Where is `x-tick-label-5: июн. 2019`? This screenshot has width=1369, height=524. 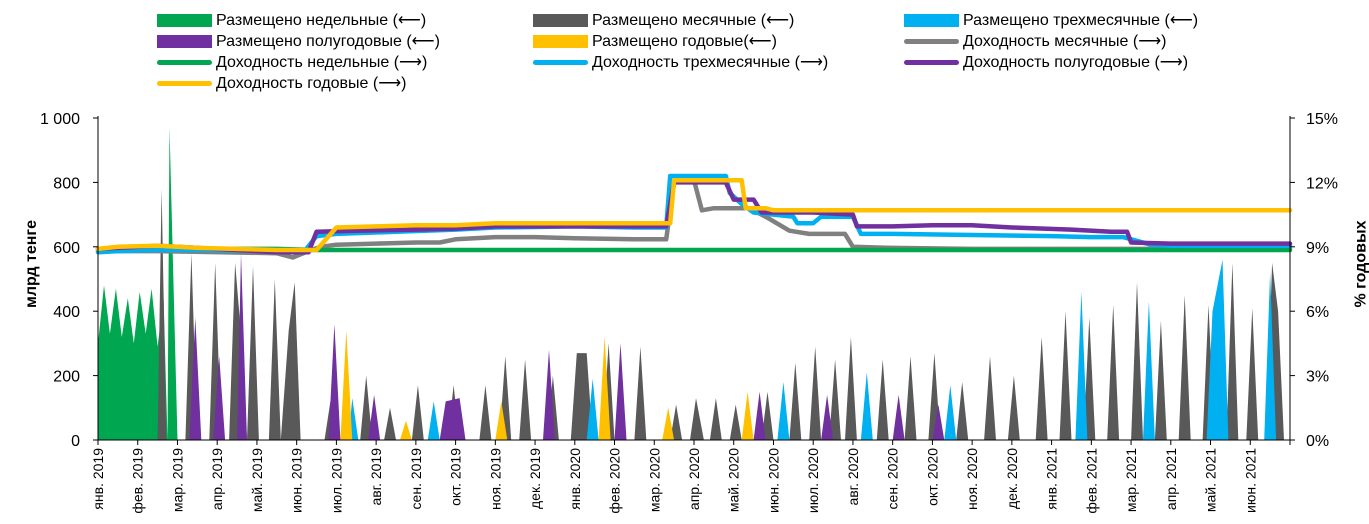 x-tick-label-5: июн. 2019 is located at coordinates (297, 480).